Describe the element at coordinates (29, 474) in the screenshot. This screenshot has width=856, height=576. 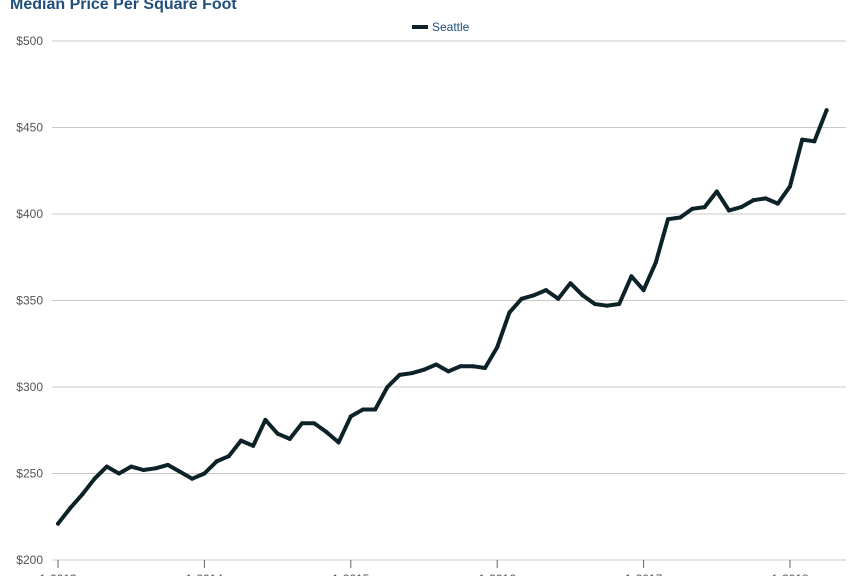
I see `y-tick-label: $250` at that location.